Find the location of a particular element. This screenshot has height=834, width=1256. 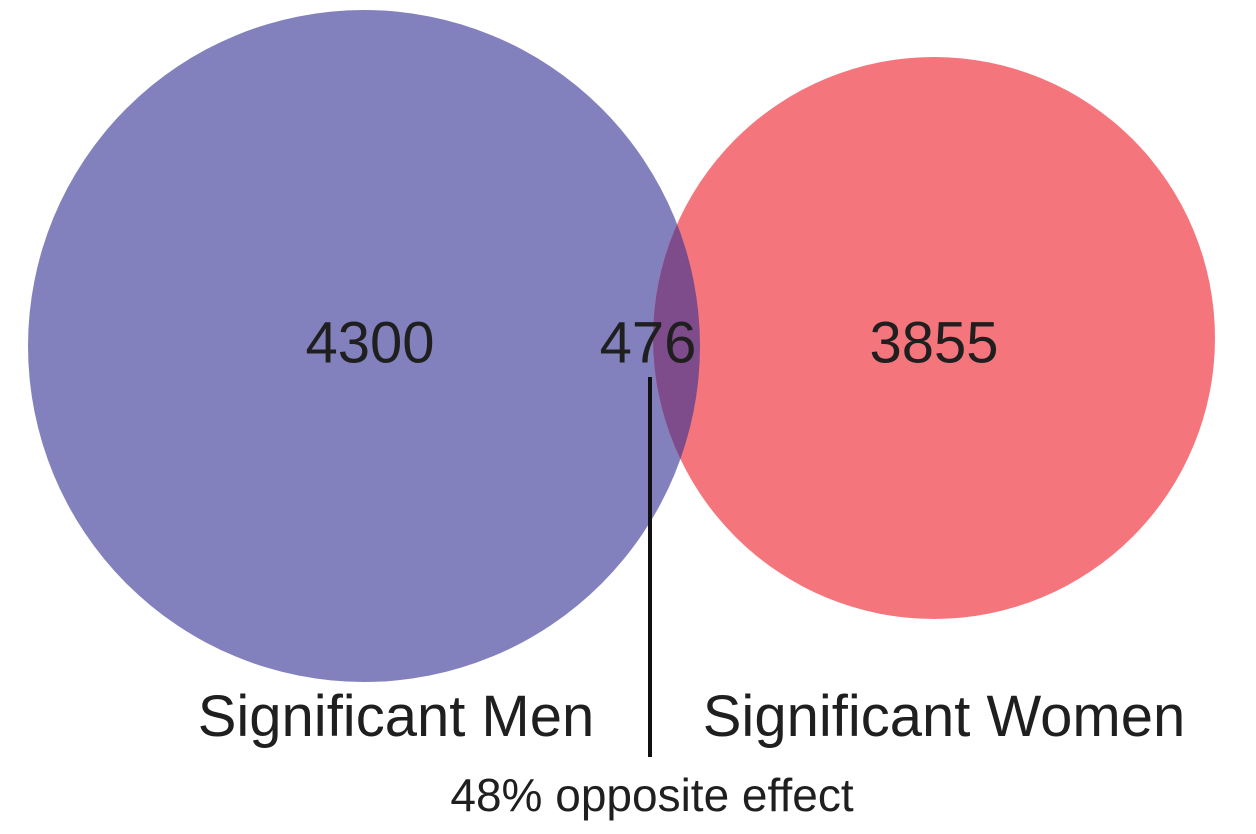

men-count: 4300 is located at coordinates (369, 342).